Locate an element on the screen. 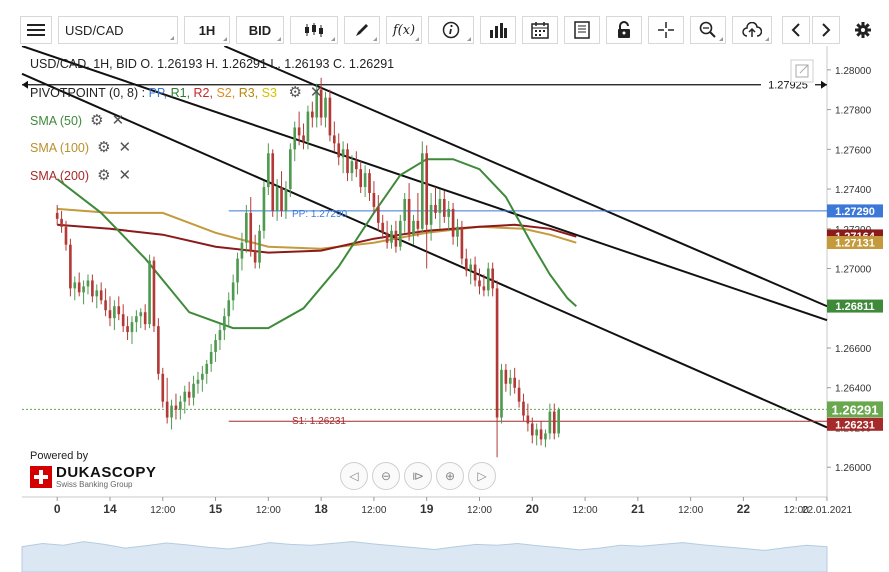 The image size is (889, 572). indicators-button: f(x) is located at coordinates (404, 30).